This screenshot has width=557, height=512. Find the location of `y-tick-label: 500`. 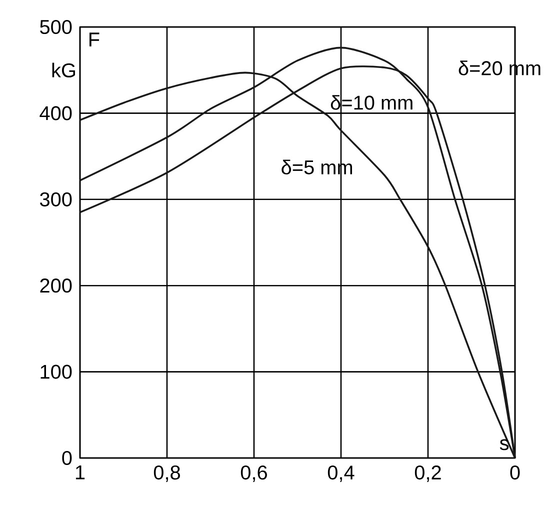

y-tick-label: 500 is located at coordinates (56, 27).